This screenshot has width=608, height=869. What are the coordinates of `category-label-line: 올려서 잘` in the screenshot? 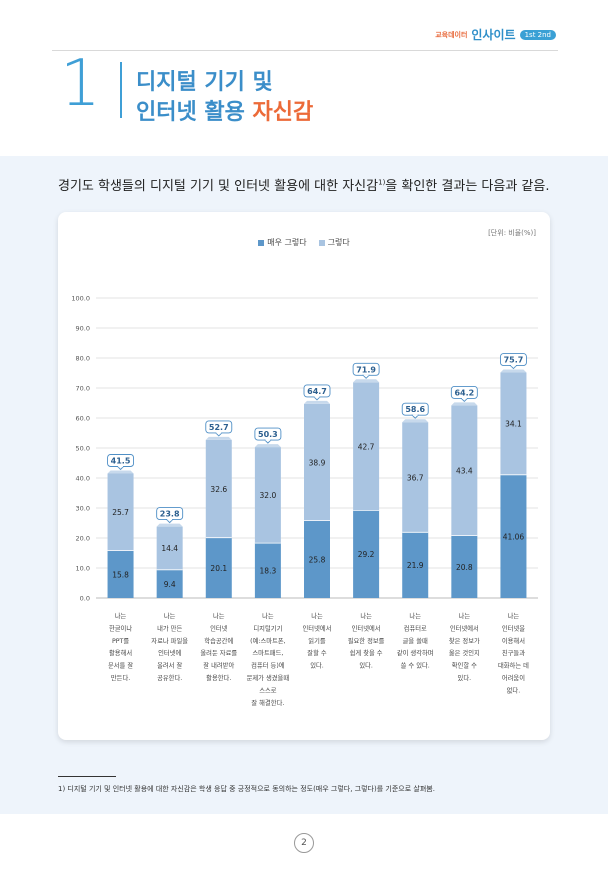 It's located at (169, 665).